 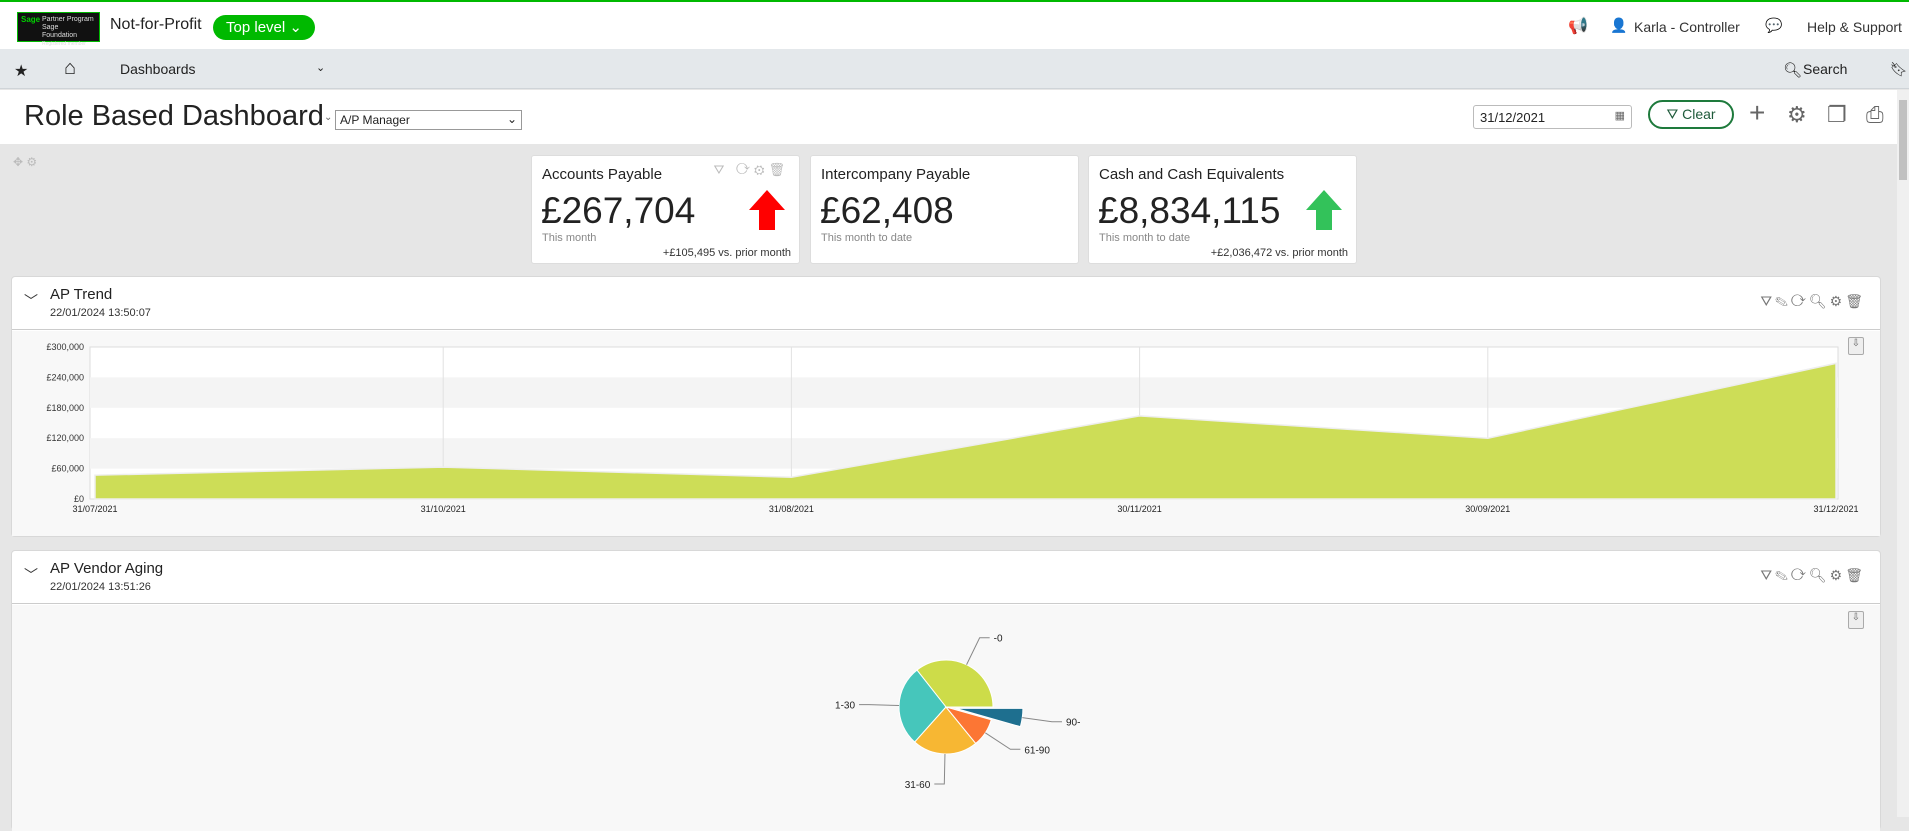 What do you see at coordinates (946, 303) in the screenshot?
I see `panel-header: ﹀ AP Trend 22/01/2024 13:50:07 ⛛✎⟳🔍︎⚙🗑︎` at bounding box center [946, 303].